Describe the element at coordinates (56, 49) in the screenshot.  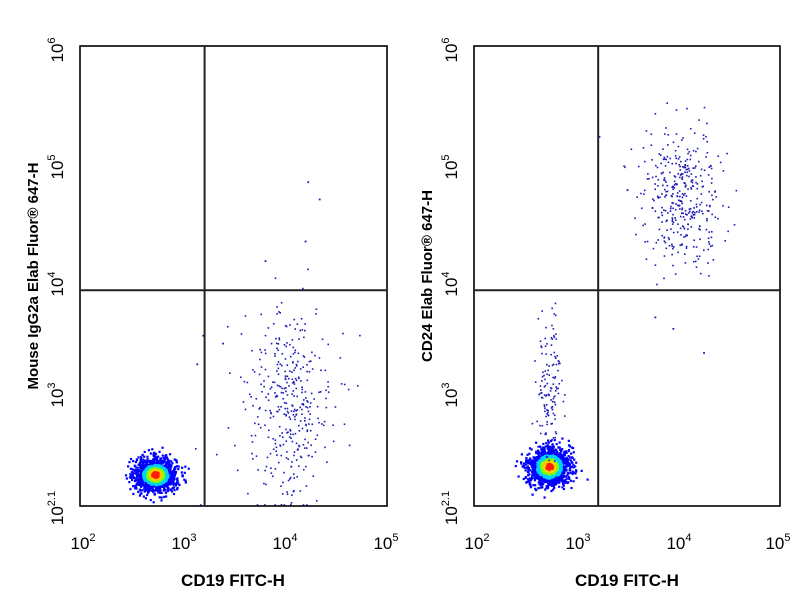
I see `y-tick-left-4: 106` at that location.